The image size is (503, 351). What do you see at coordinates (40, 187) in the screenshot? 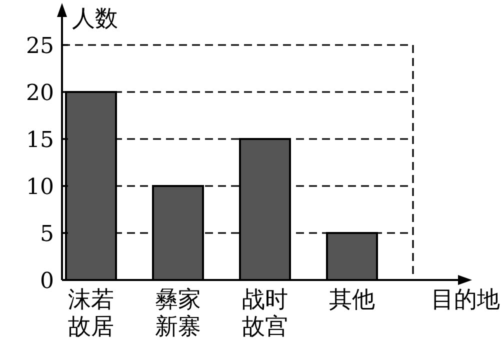
I see `y-tick-label: 10` at bounding box center [40, 187].